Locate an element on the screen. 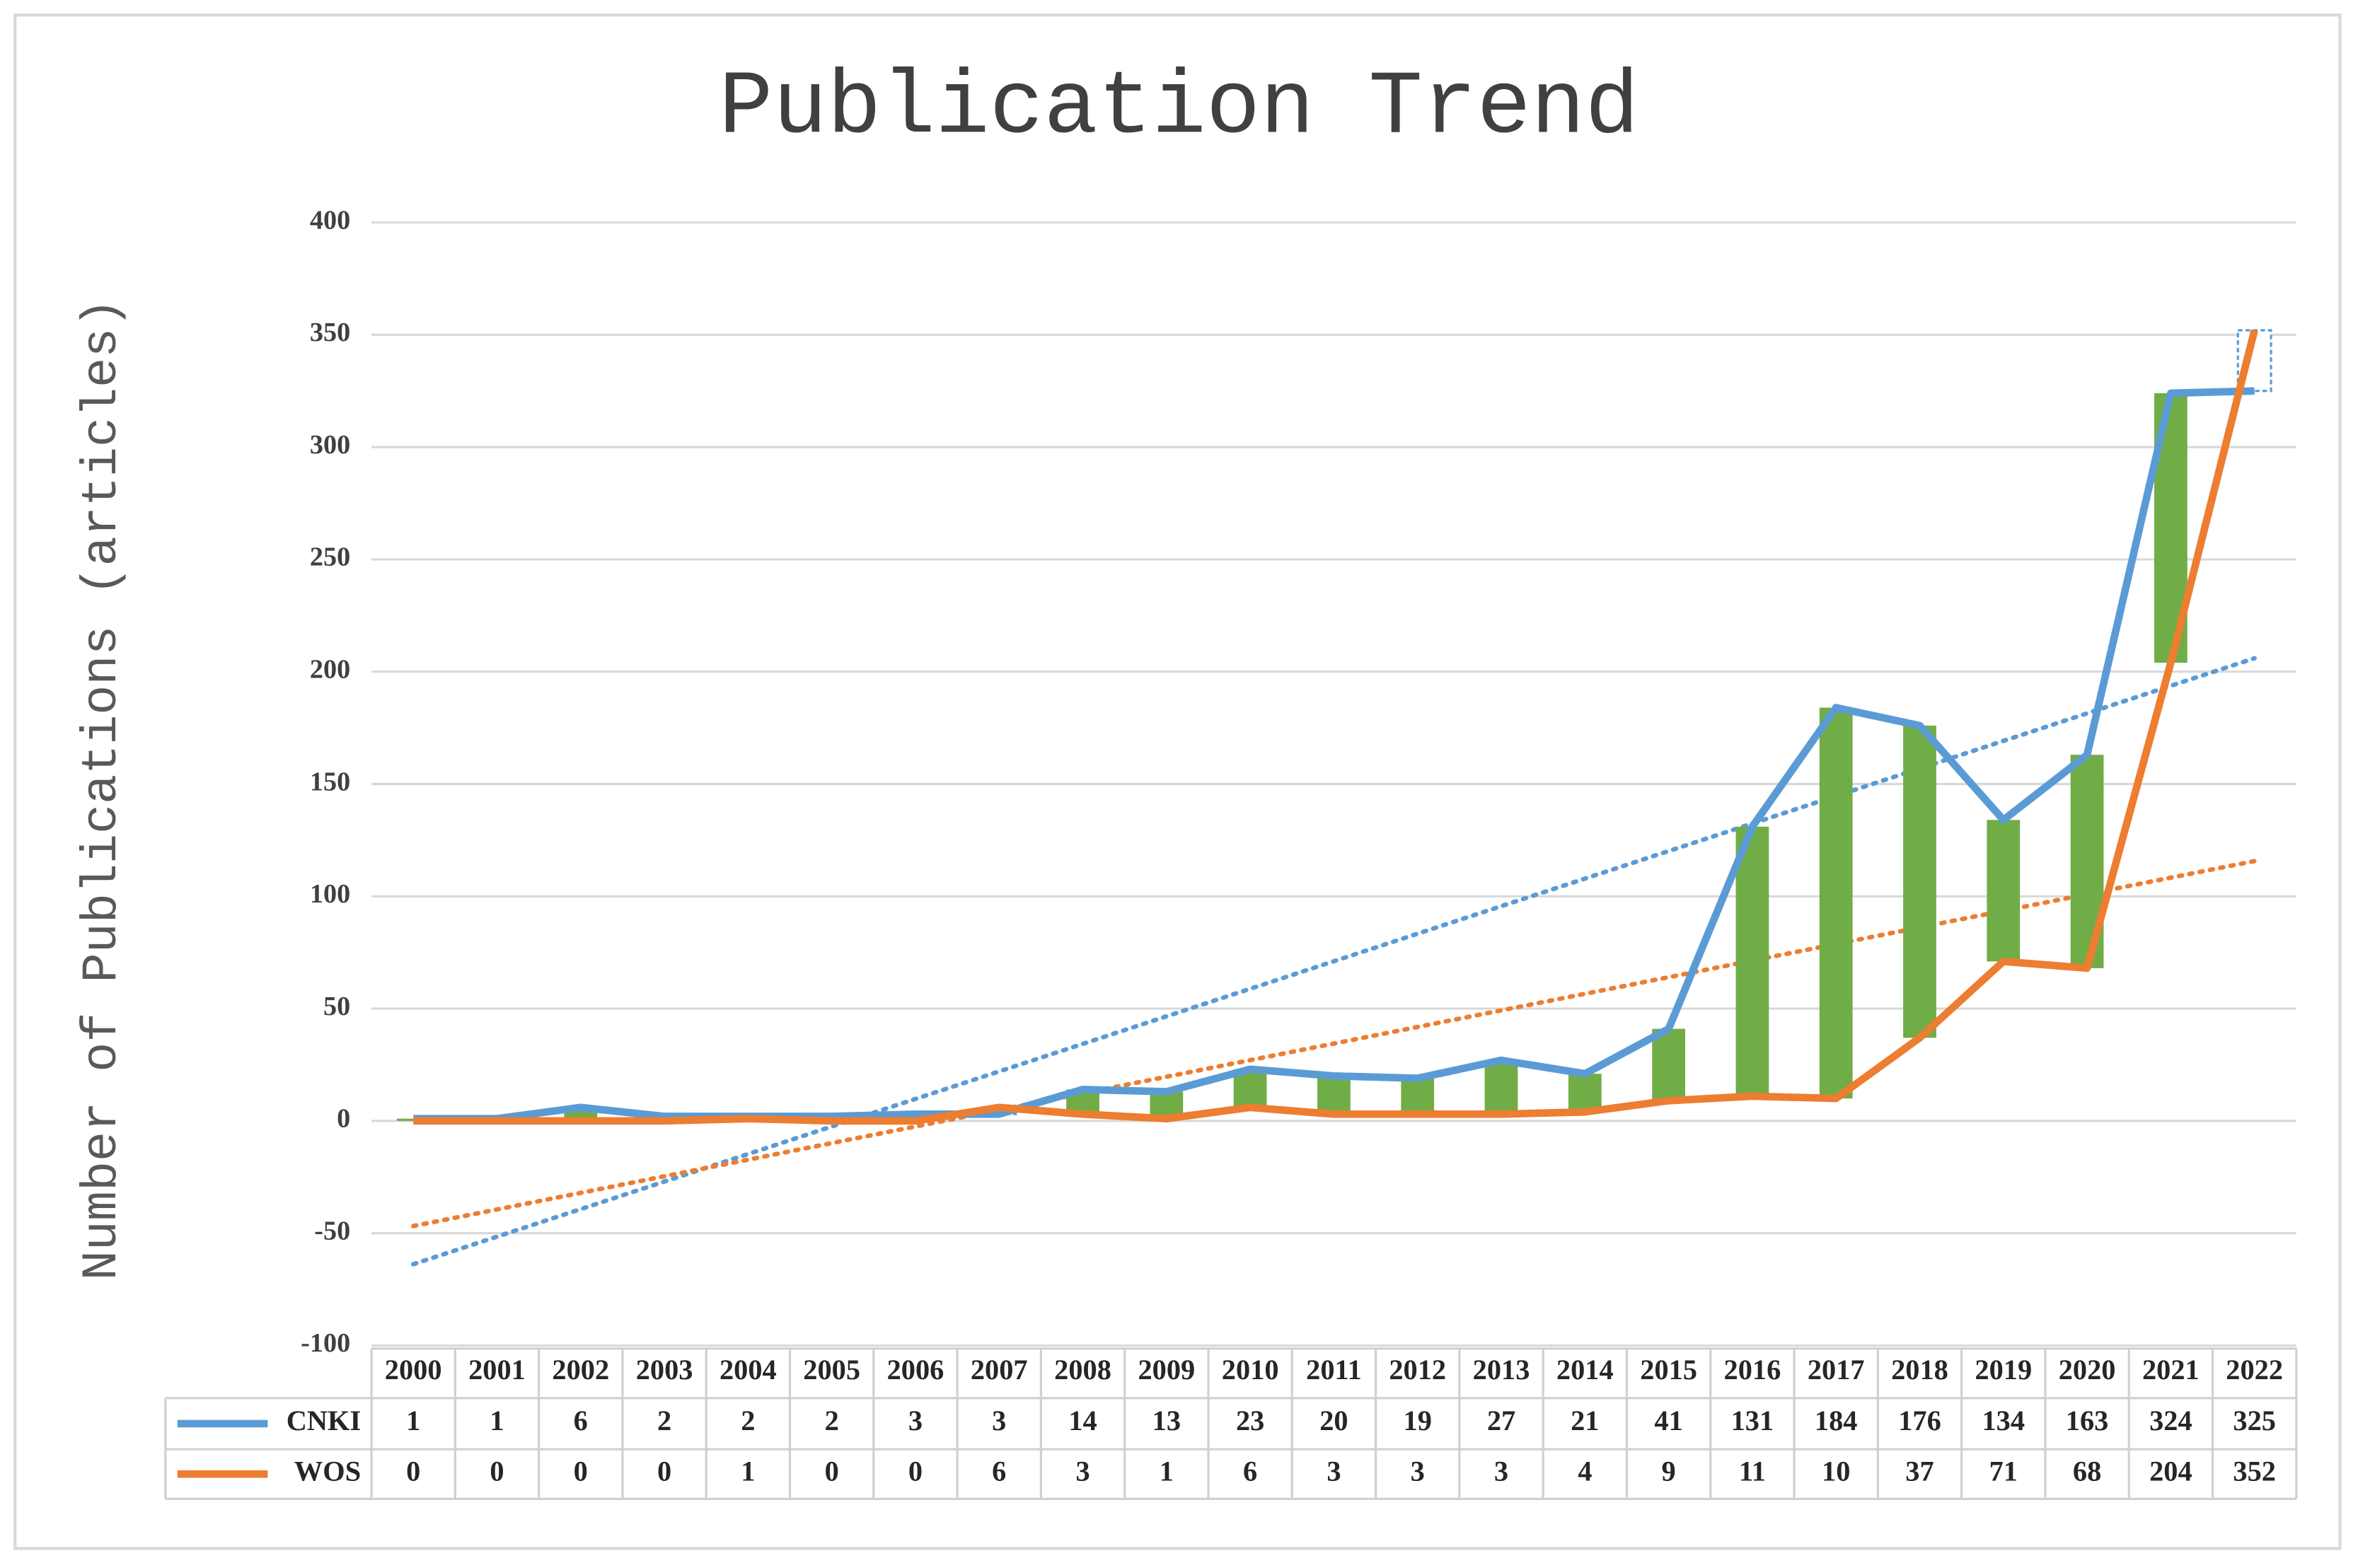 The width and height of the screenshot is (2358, 1568). x-tick-label: 2005 is located at coordinates (831, 1370).